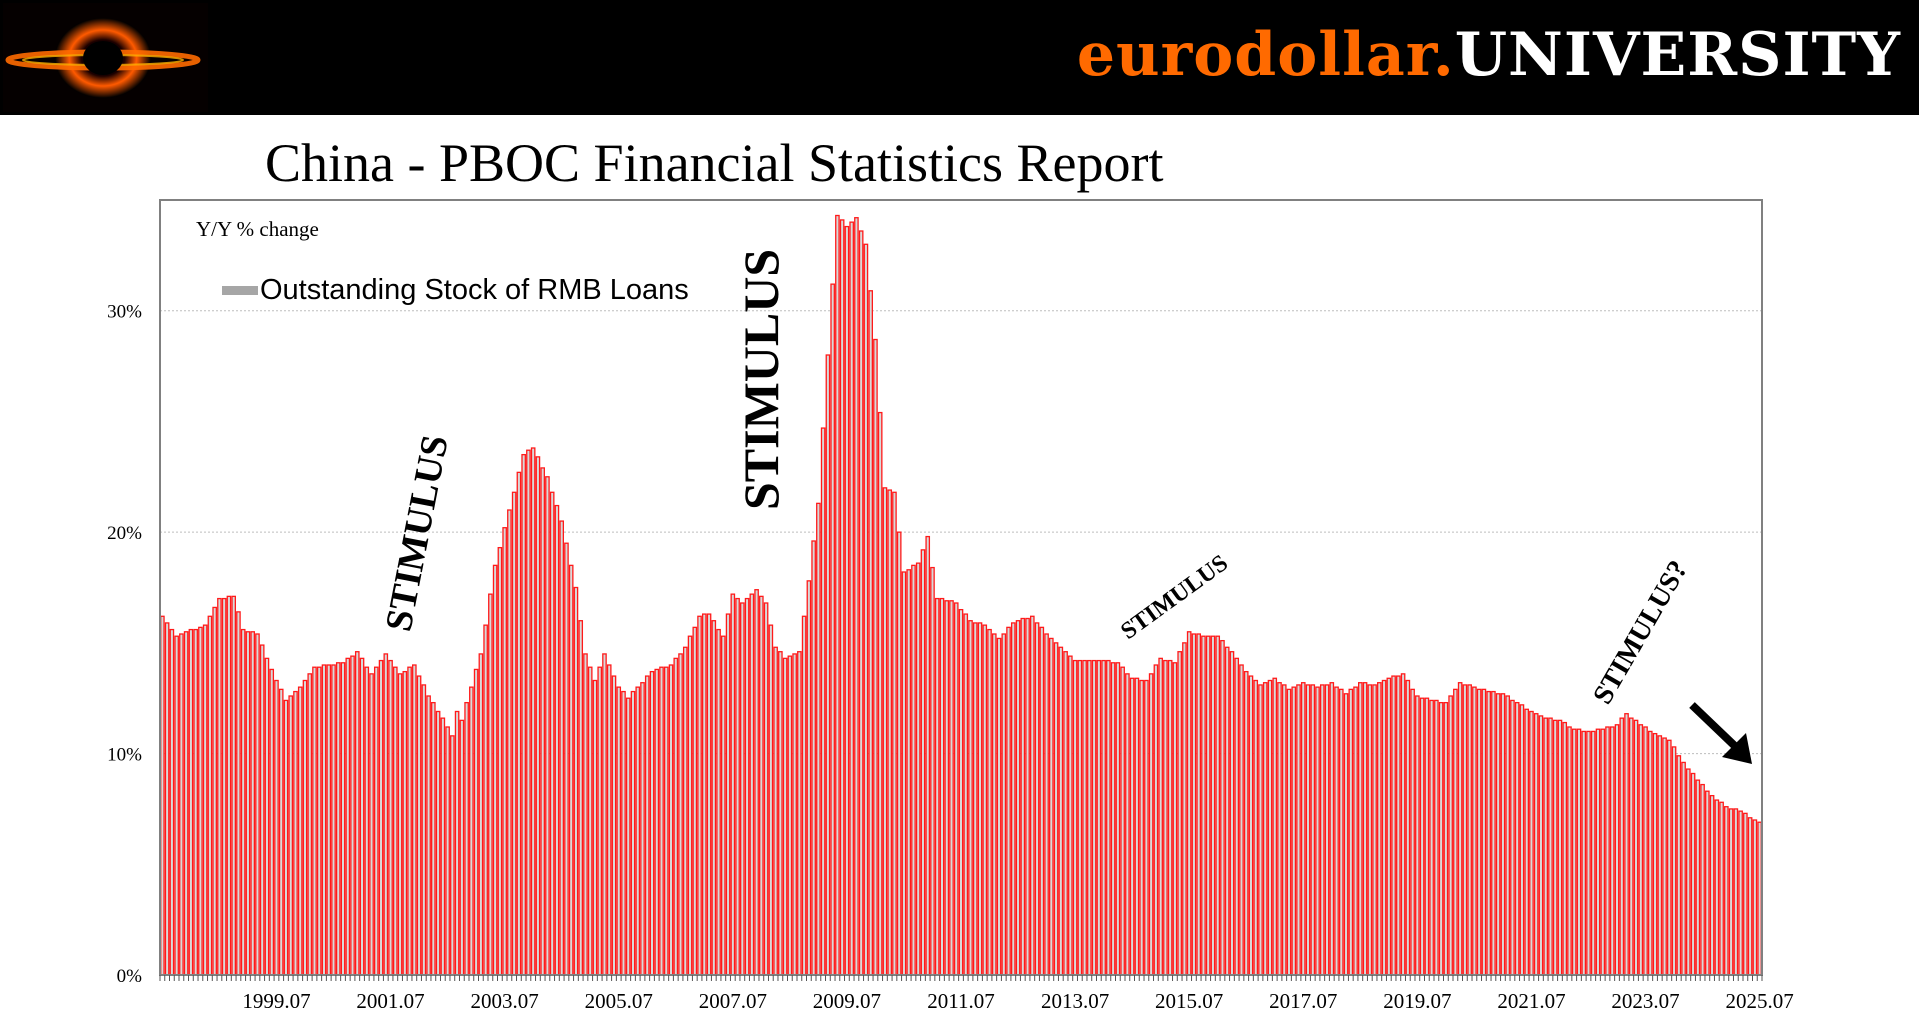  What do you see at coordinates (124, 644) in the screenshot?
I see `y-tick-labels: 0% 10% 20% 30%` at bounding box center [124, 644].